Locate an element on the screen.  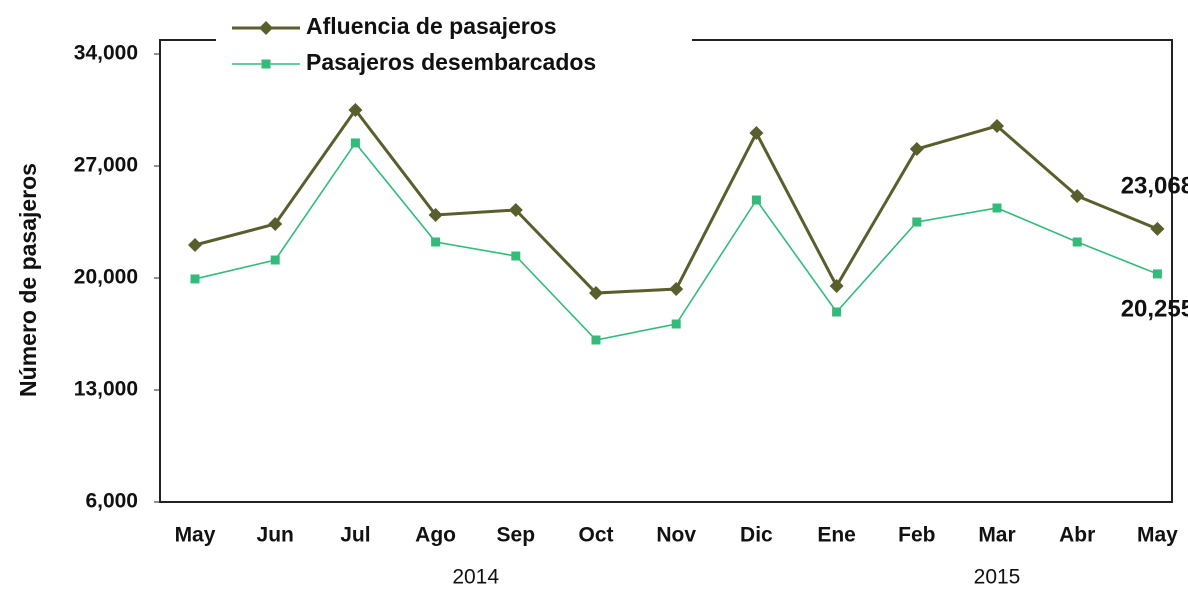
y-tick-label: 27,000 is located at coordinates (106, 165).